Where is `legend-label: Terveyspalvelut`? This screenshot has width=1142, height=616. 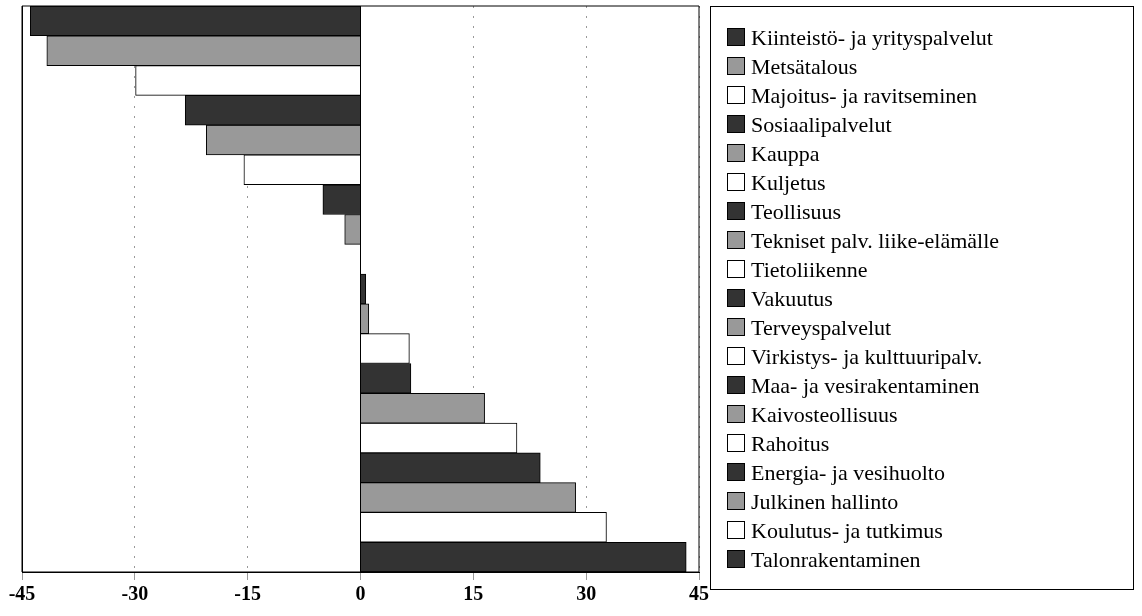
legend-label: Terveyspalvelut is located at coordinates (821, 327).